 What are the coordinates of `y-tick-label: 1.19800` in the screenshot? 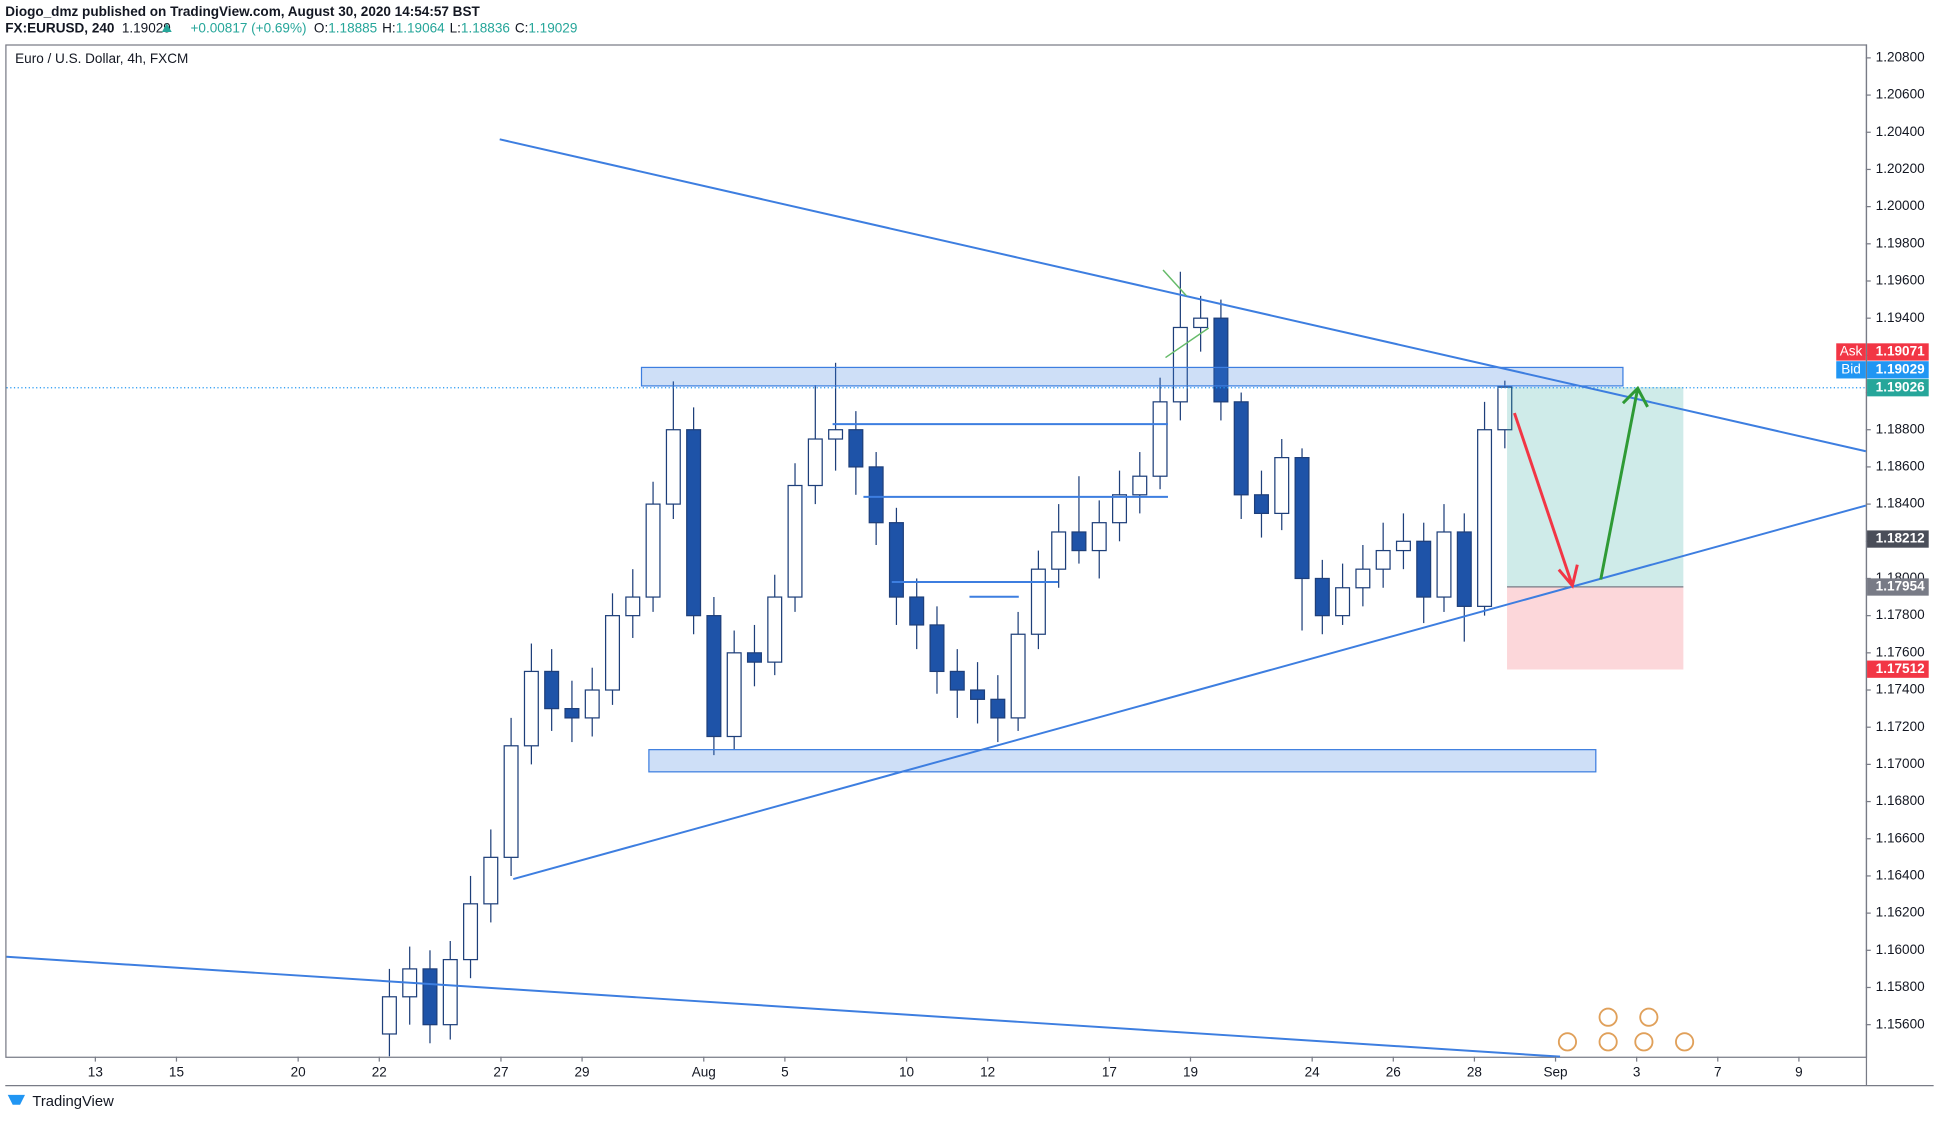 It's located at (1900, 242).